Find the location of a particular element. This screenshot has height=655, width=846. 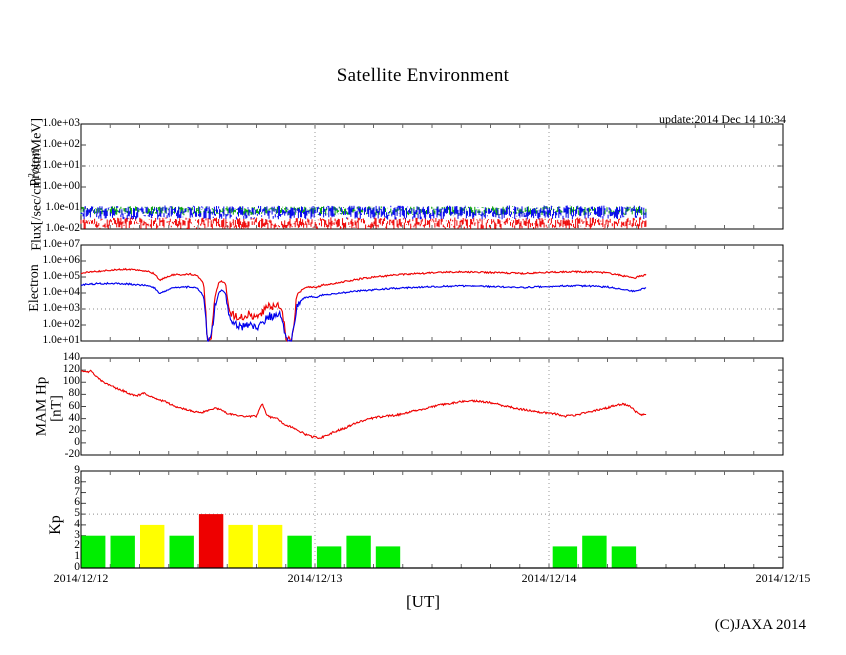

ytick-label: 100 is located at coordinates (71, 381).